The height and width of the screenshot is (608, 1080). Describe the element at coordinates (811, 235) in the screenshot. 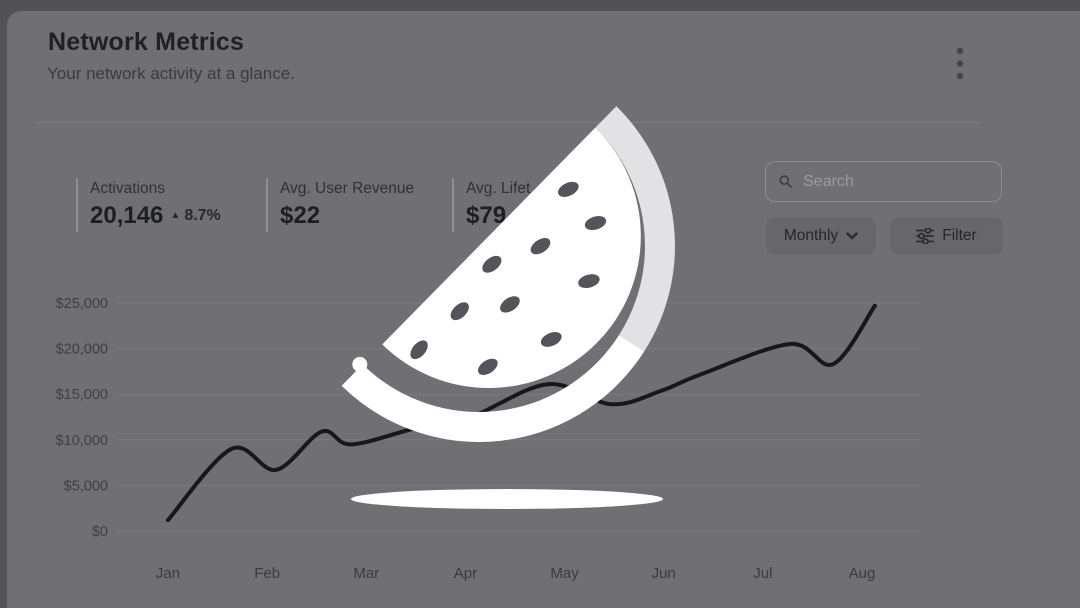

I see `period-selector-label: Monthly` at that location.